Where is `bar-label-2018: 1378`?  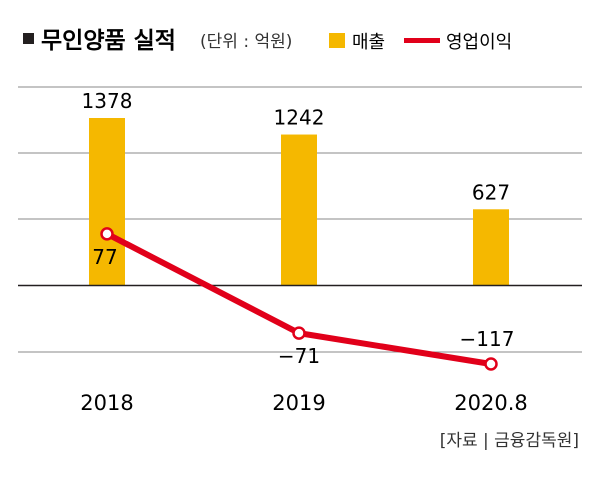 bar-label-2018: 1378 is located at coordinates (107, 101).